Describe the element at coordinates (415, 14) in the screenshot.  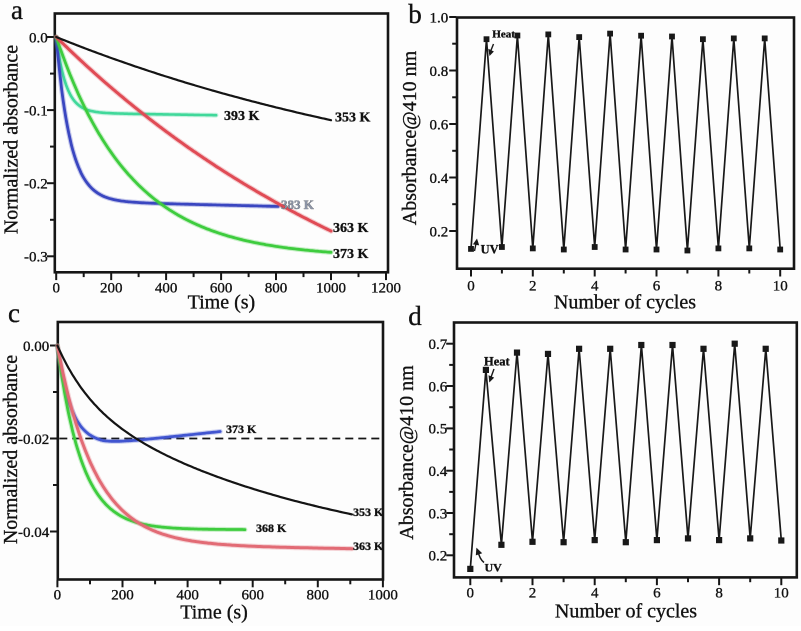
I see `svg-text: b` at that location.